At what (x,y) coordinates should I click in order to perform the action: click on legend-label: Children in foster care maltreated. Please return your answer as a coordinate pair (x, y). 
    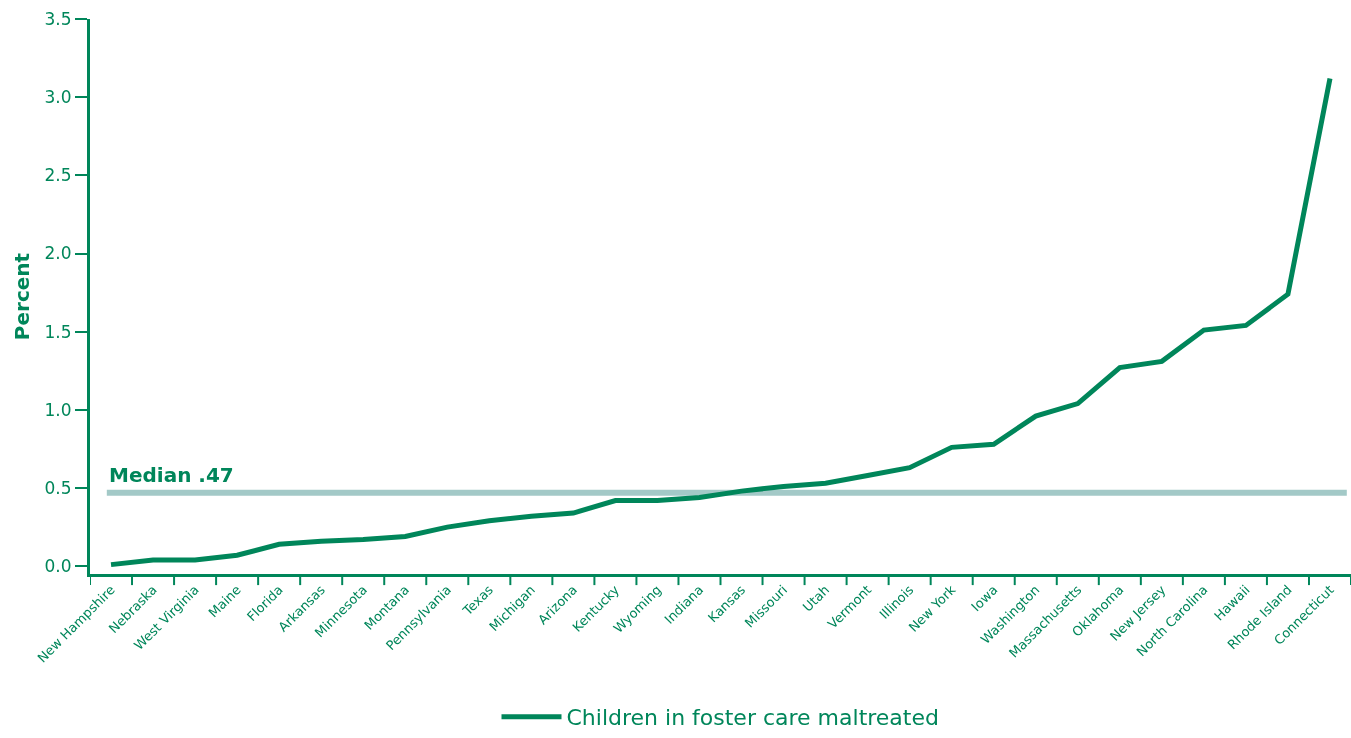
    Looking at the image, I should click on (752, 718).